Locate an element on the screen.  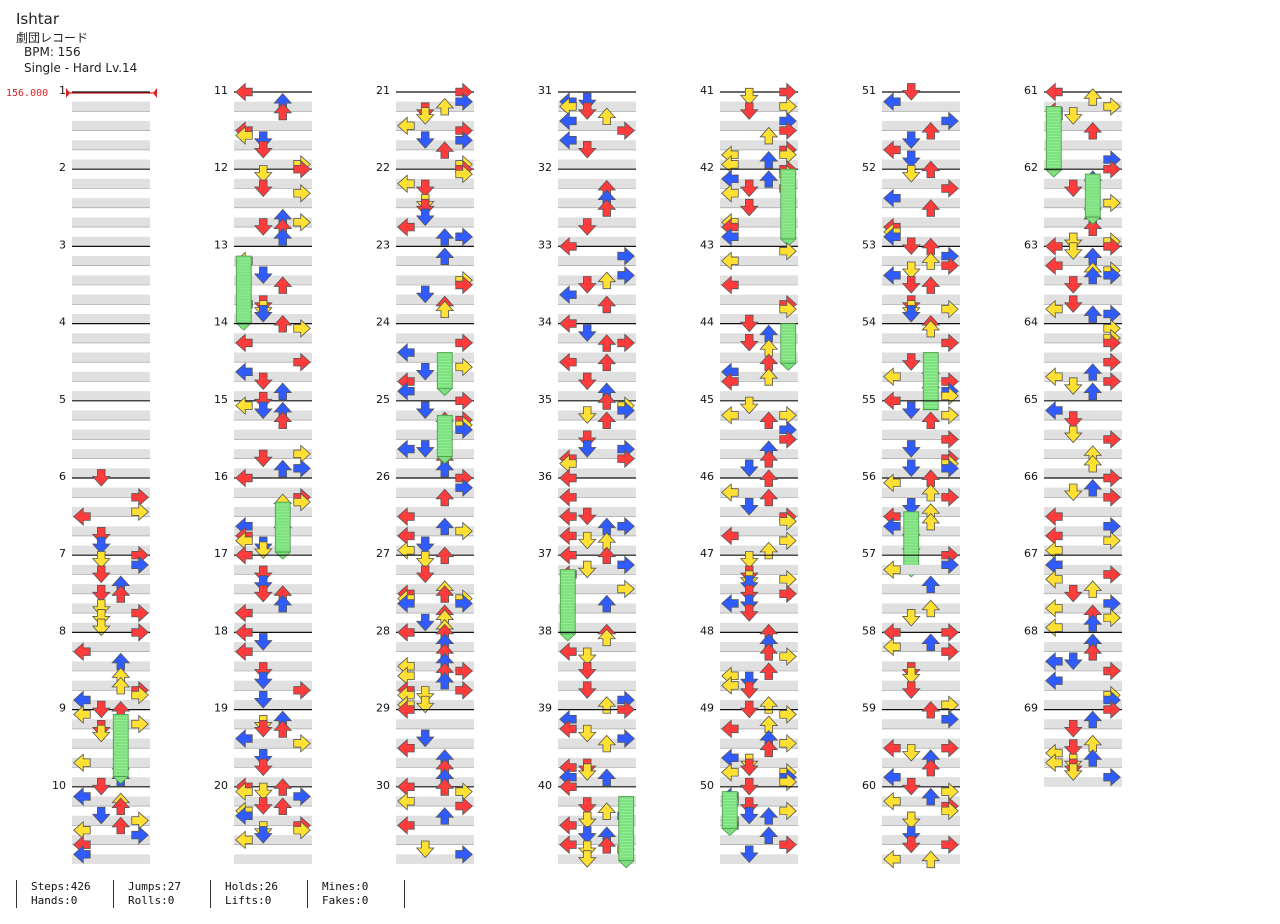
measure: 5 is located at coordinates (104, 435).